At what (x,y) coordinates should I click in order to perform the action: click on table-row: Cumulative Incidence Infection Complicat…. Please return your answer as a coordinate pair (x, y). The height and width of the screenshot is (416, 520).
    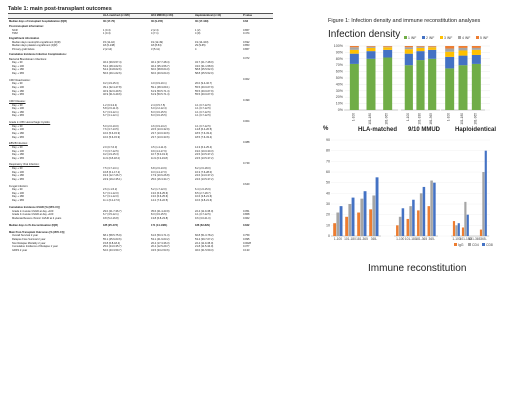
    Looking at the image, I should click on (140, 54).